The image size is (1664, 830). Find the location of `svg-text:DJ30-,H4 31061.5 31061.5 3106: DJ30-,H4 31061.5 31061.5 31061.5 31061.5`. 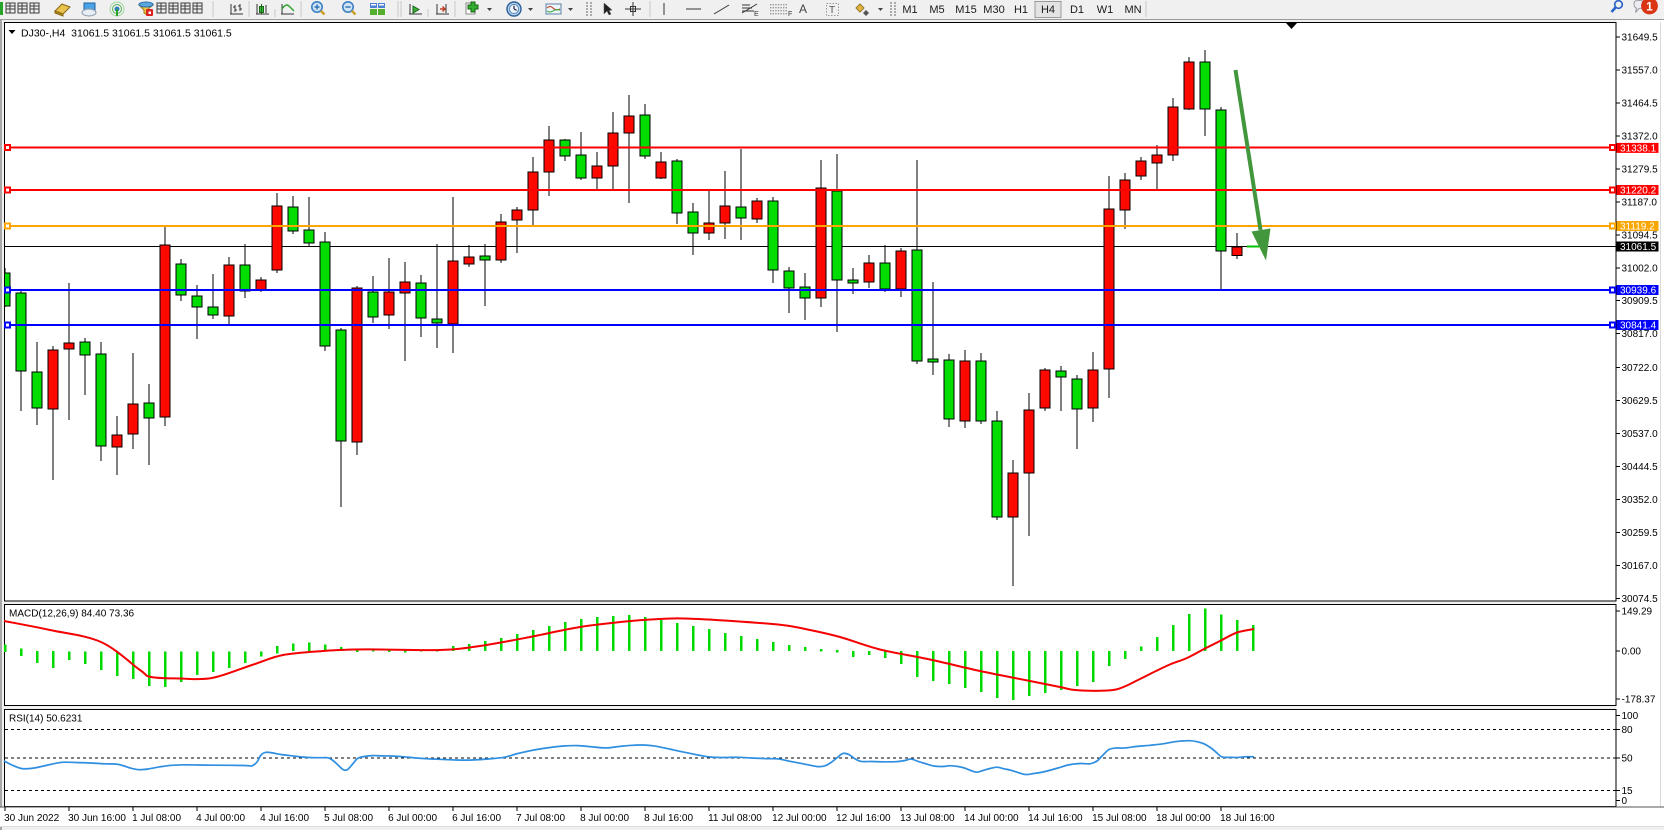

svg-text:DJ30-,H4 31061.5 31061.5 3106: DJ30-,H4 31061.5 31061.5 31061.5 31061.5 is located at coordinates (126, 34).